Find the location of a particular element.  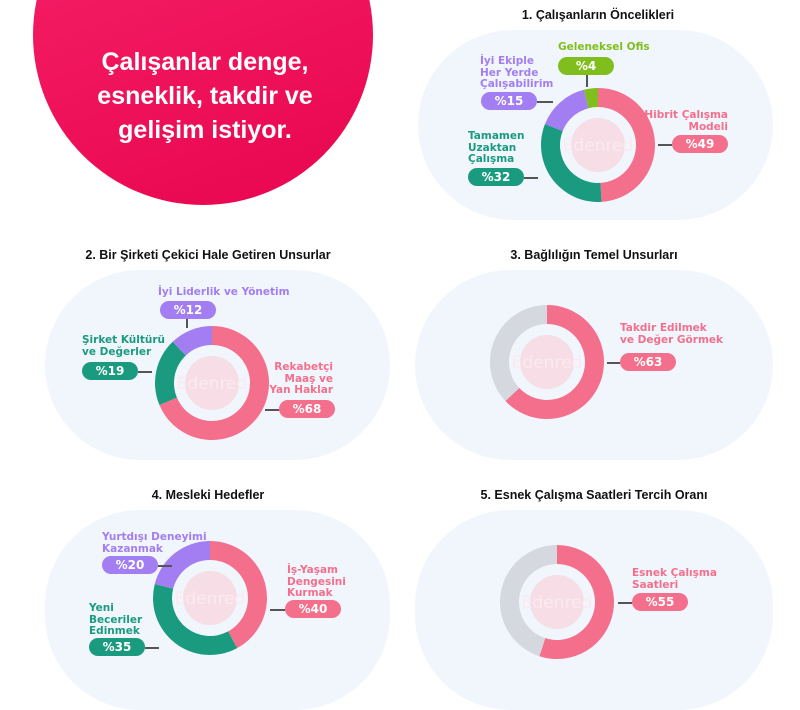

value-pill: %40 is located at coordinates (313, 609).